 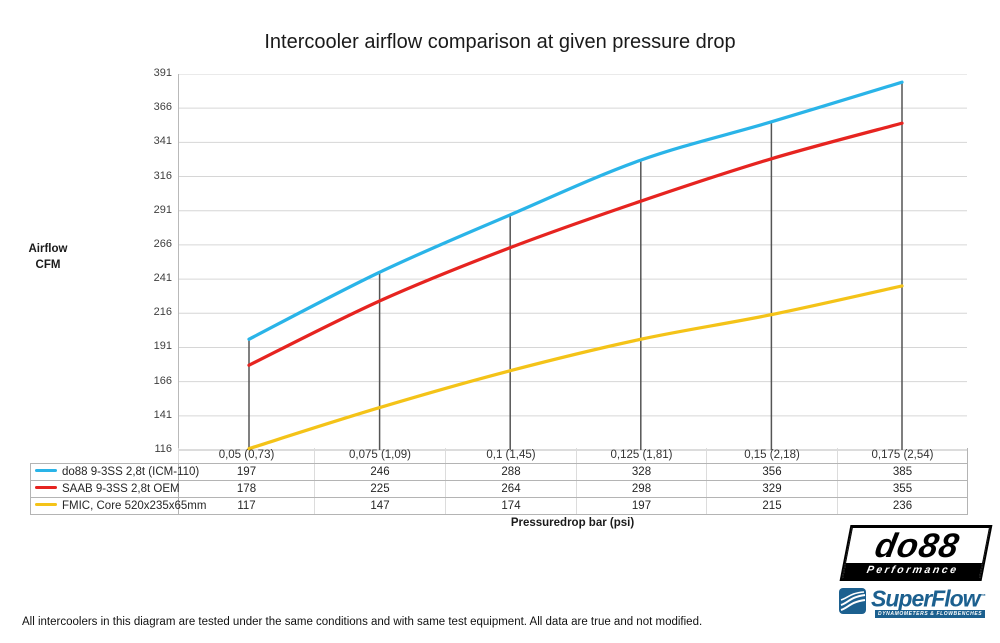 What do you see at coordinates (246, 505) in the screenshot?
I see `value-cell: 117` at bounding box center [246, 505].